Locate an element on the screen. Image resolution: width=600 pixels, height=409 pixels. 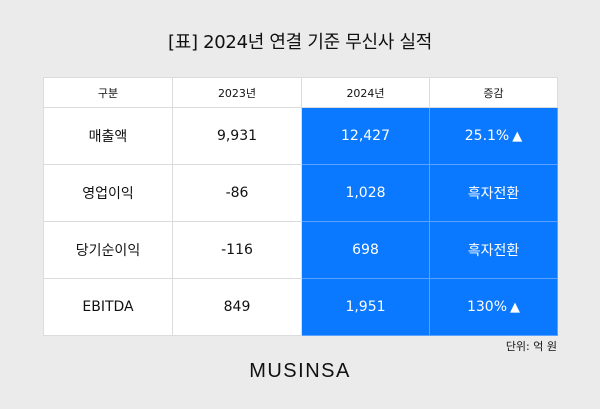
value-2023: -116 is located at coordinates (237, 250).